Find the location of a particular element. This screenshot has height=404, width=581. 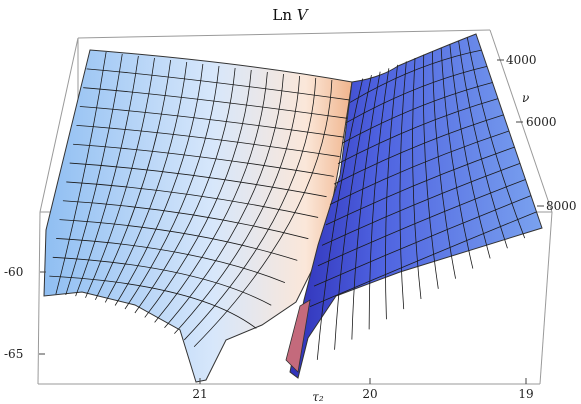

x-axis: 21 20 19 τ₂ is located at coordinates (363, 391).